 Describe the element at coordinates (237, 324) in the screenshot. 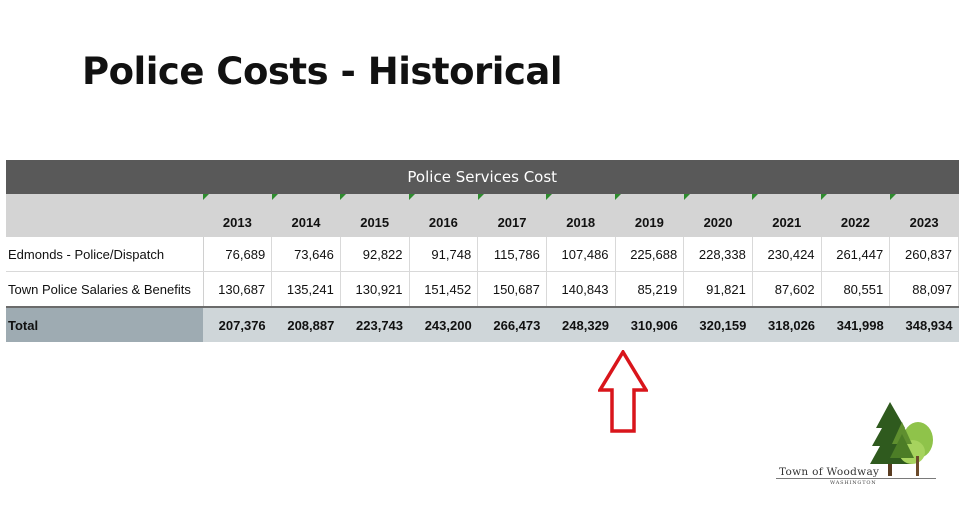

I see `total-cell: 207,376` at that location.